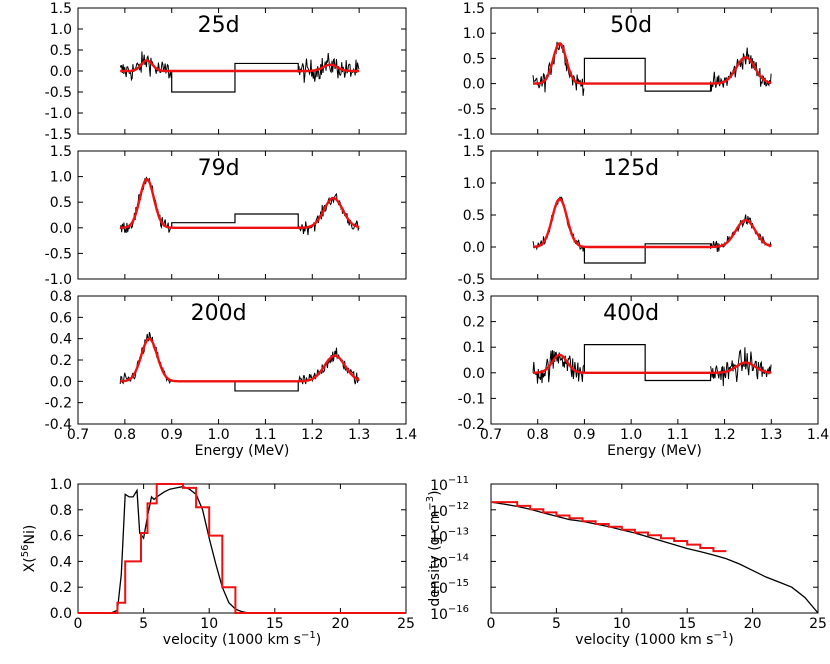  What do you see at coordinates (491, 624) in the screenshot?
I see `x-tick-label: 0` at bounding box center [491, 624].